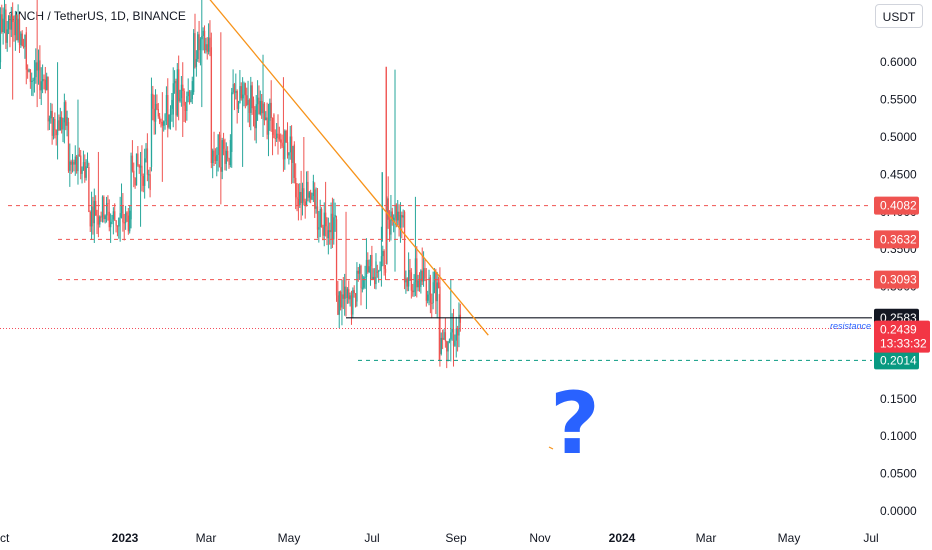  I want to click on resistance-annotation: resistance, so click(850, 326).